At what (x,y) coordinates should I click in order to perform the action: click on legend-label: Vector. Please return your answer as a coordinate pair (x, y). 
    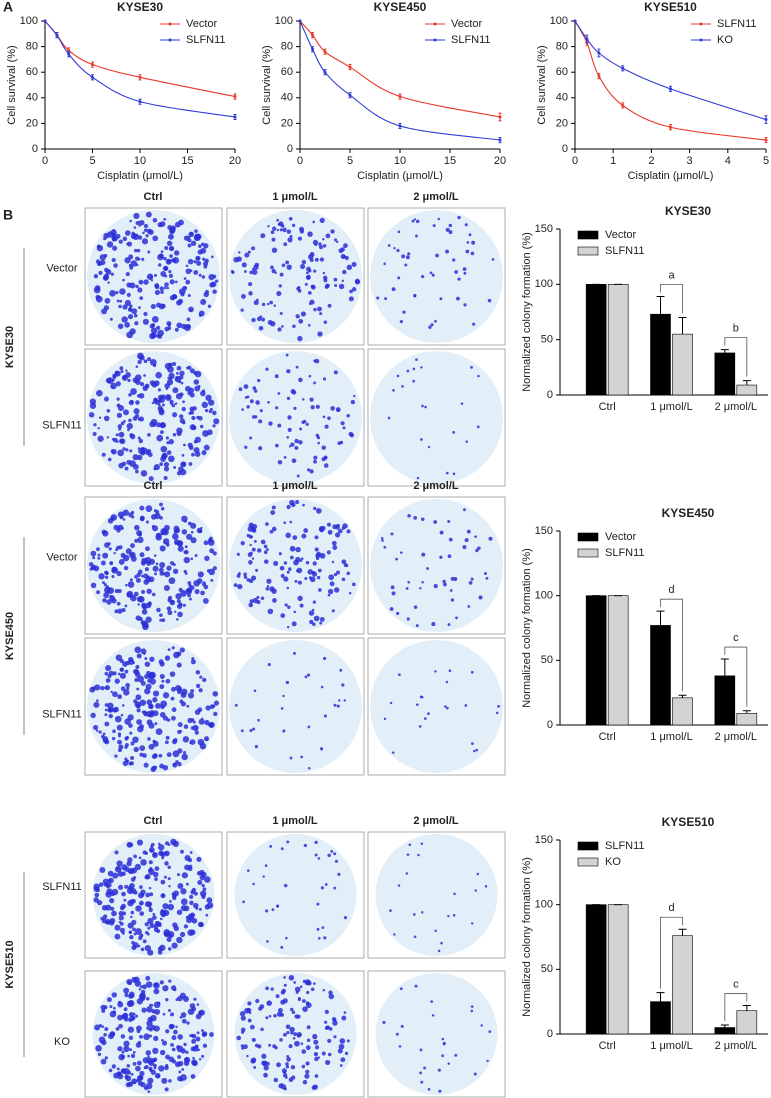
    Looking at the image, I should click on (202, 24).